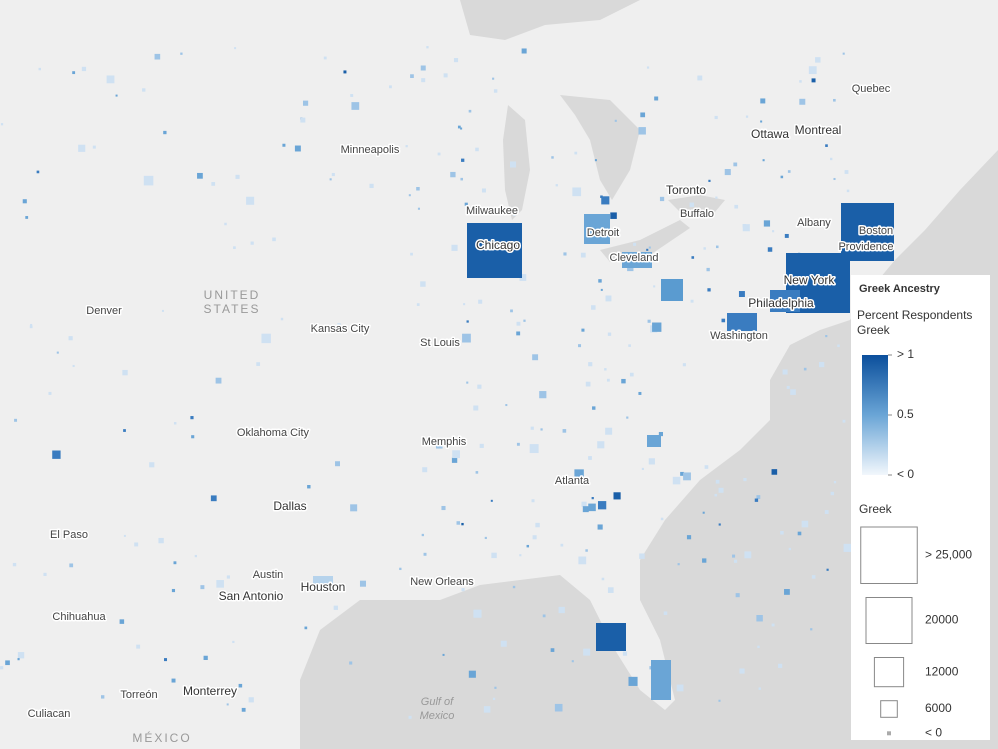 This screenshot has width=998, height=749. I want to click on map-label: New York, so click(810, 280).